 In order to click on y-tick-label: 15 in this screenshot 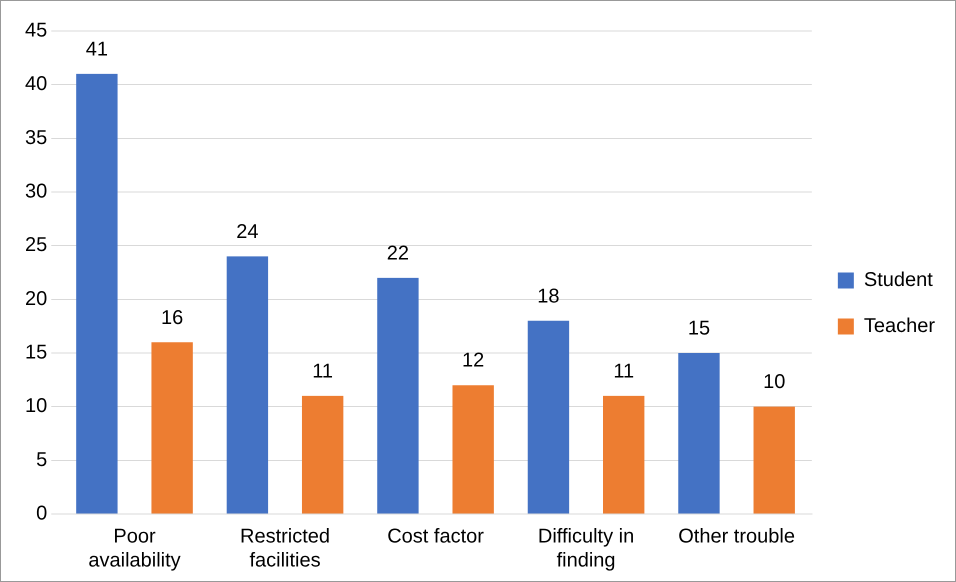, I will do `click(36, 353)`.